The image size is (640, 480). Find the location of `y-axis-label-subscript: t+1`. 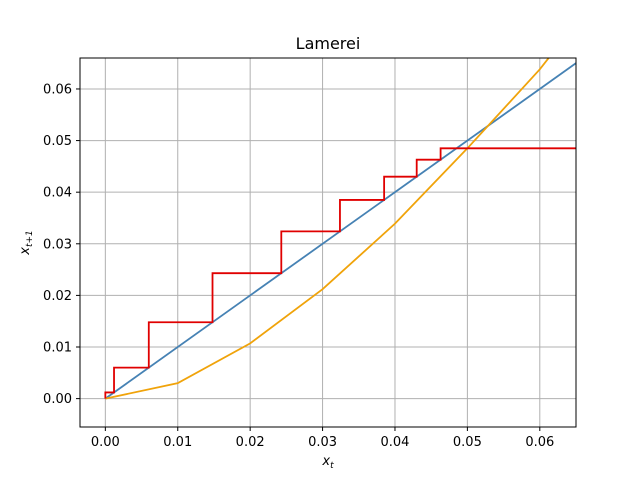

y-axis-label-subscript: t+1 is located at coordinates (30, 238).